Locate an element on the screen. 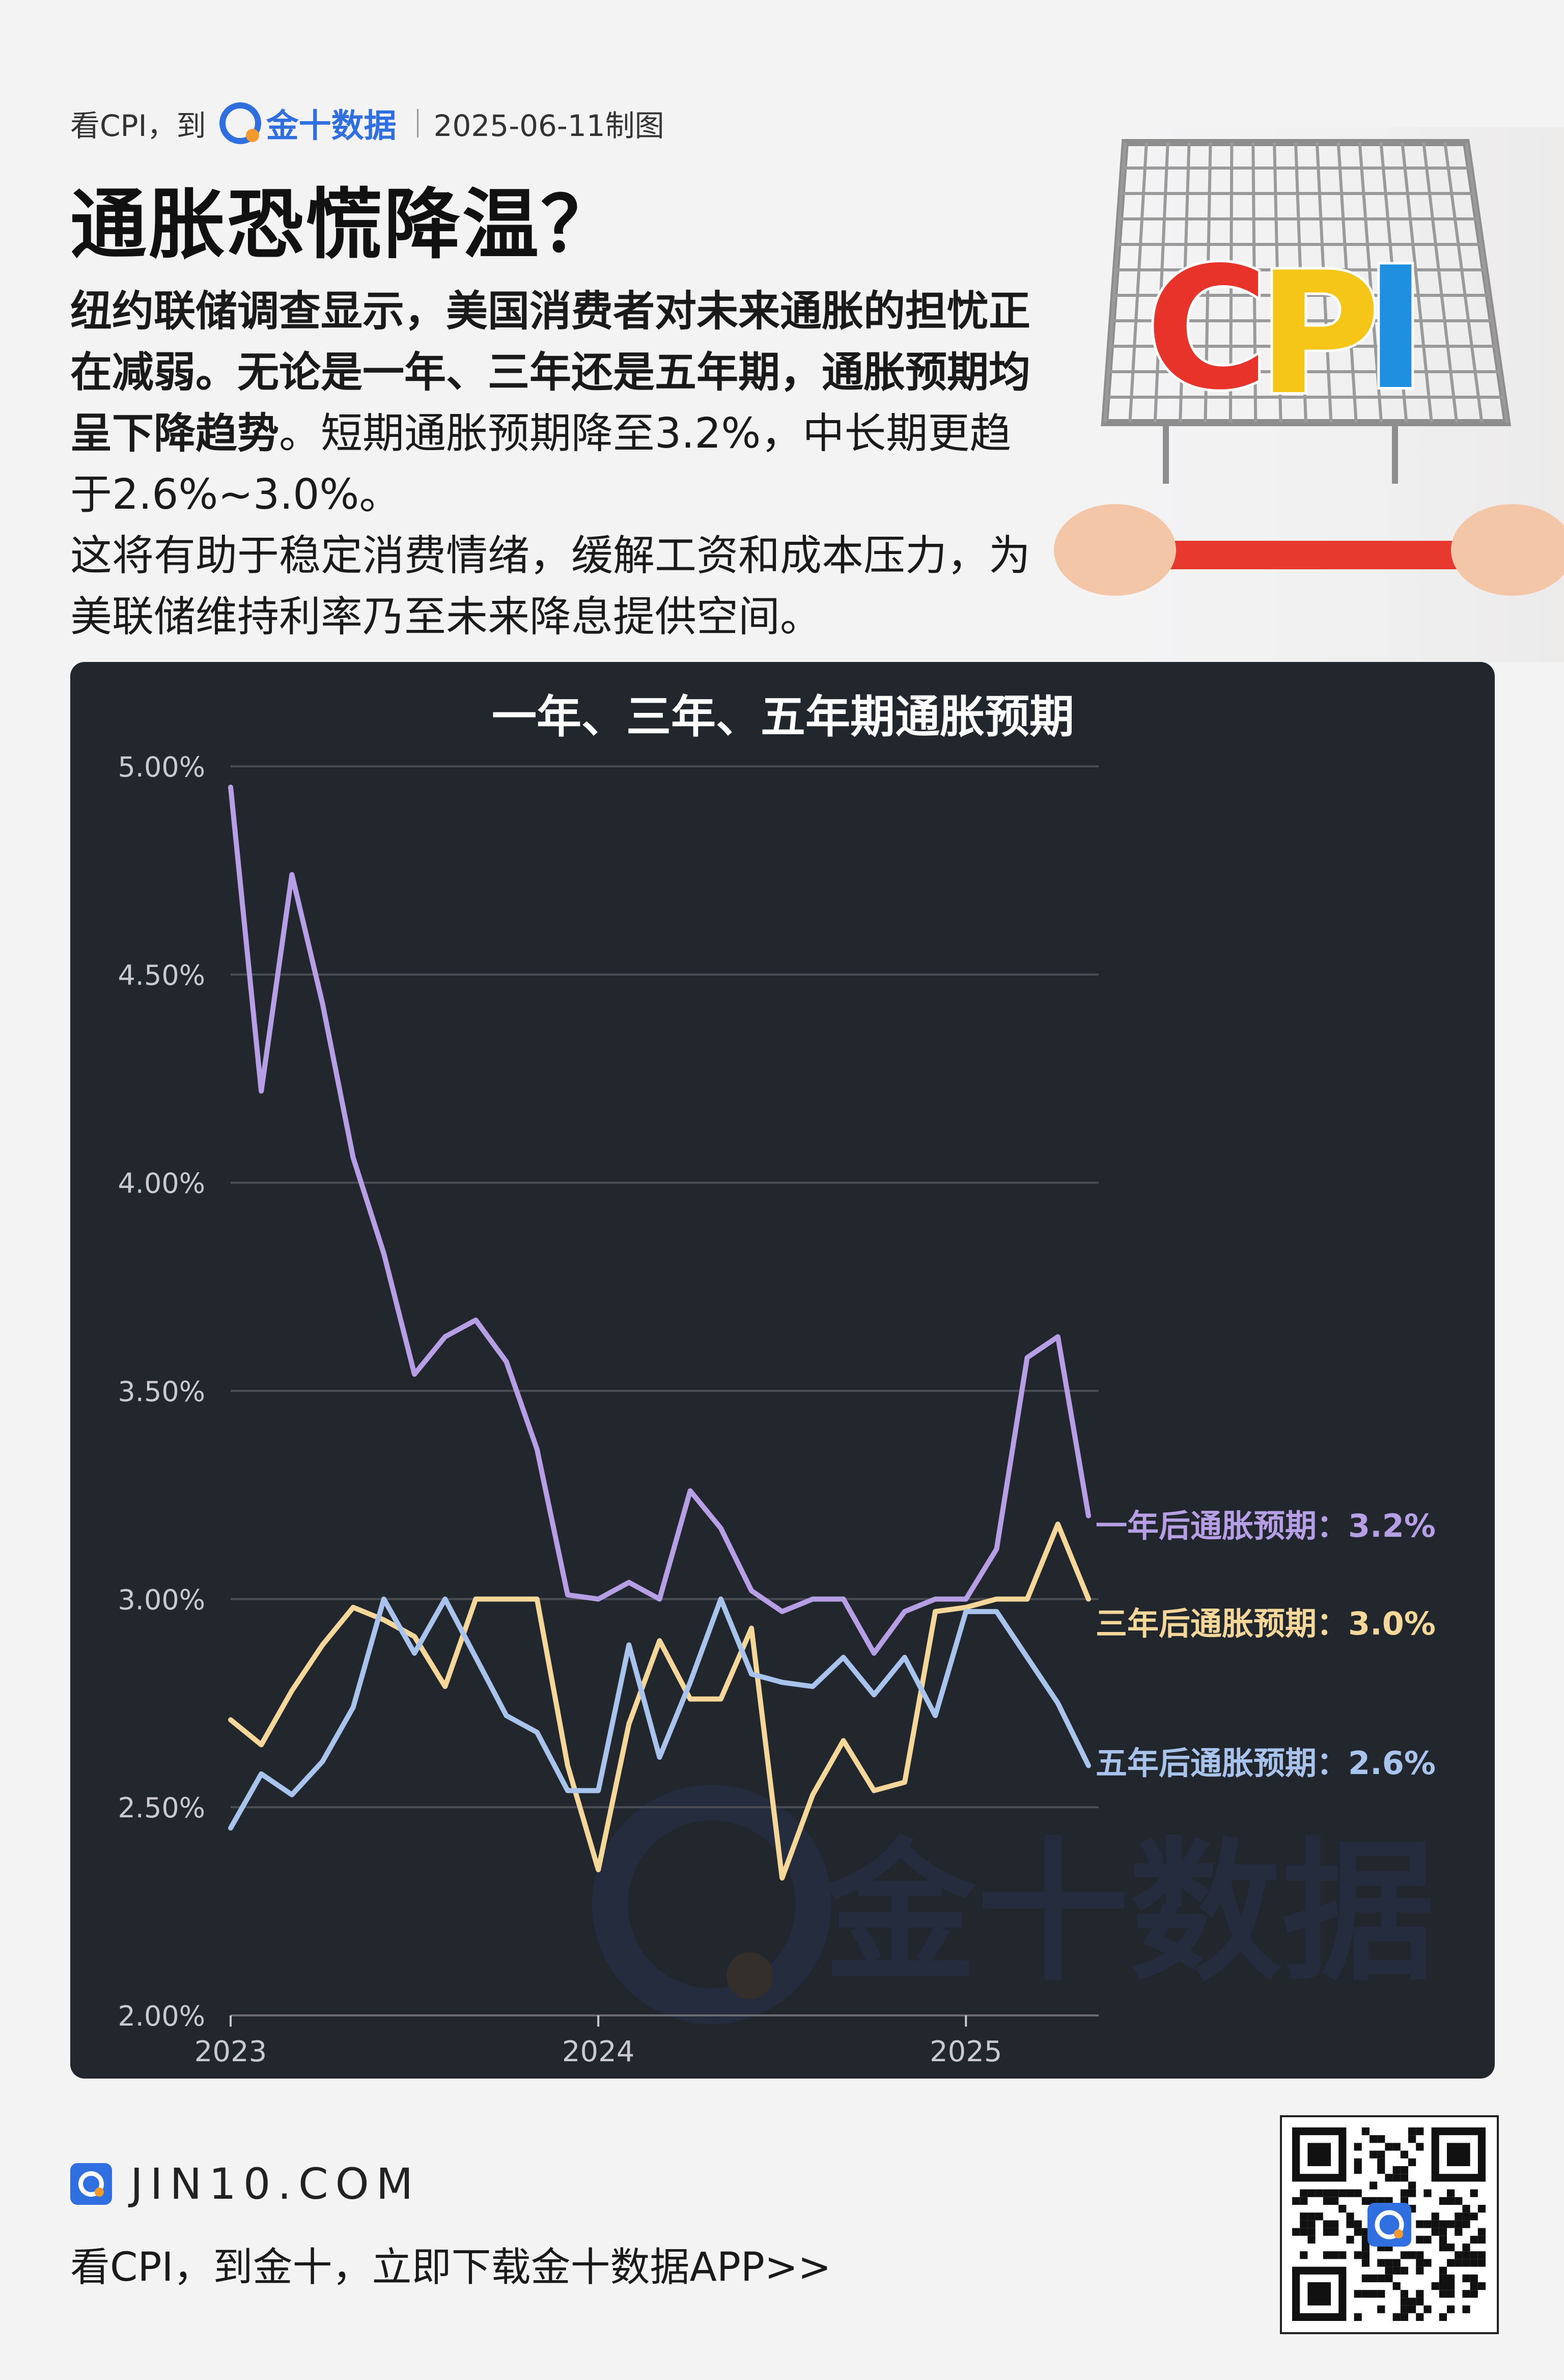 The height and width of the screenshot is (2380, 1564). jin10-logo-icon is located at coordinates (91, 2184).